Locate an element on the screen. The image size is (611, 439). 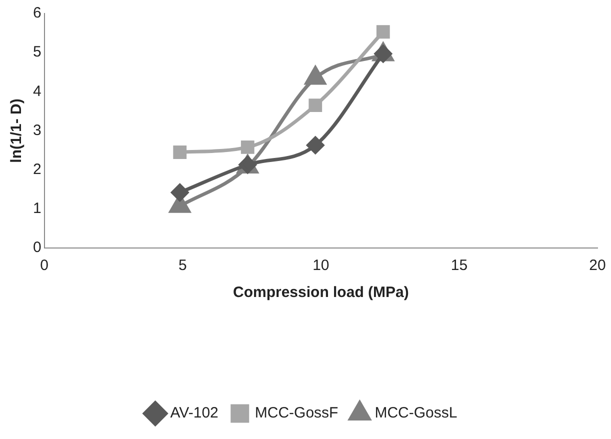
x-axis-title: Compression load (MPa) is located at coordinates (320, 293).